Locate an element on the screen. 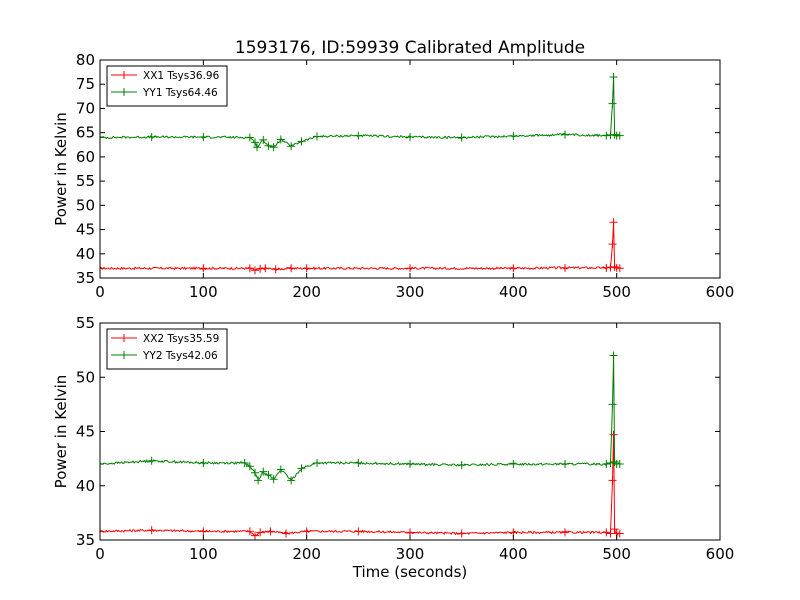  legend: XX1 Tsys36.96 YY1 Tsys64.46 is located at coordinates (167, 86).